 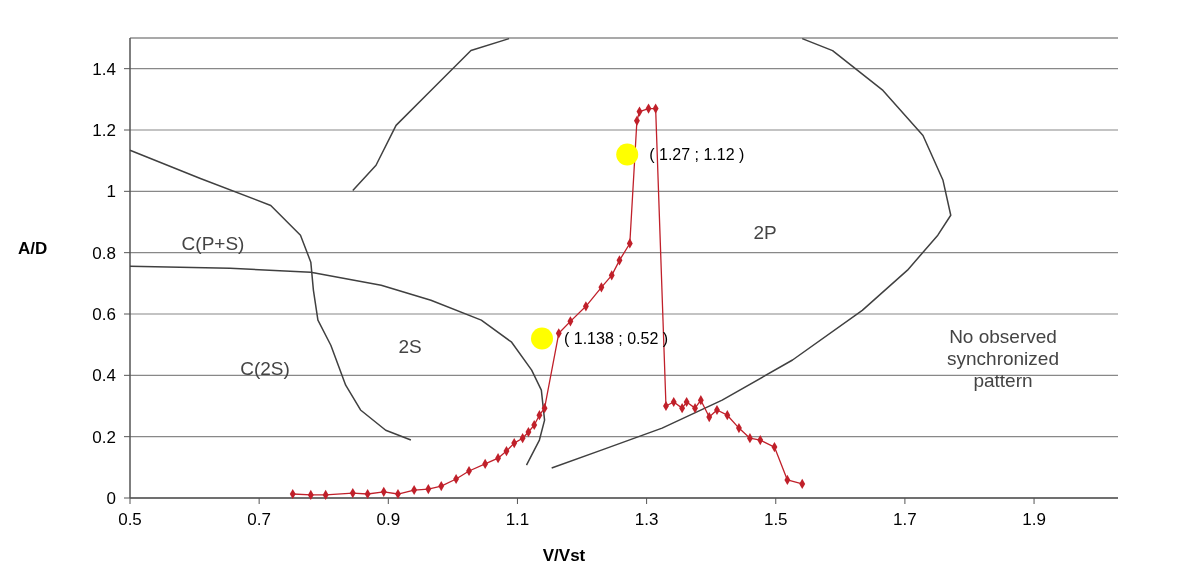 What do you see at coordinates (104, 437) in the screenshot?
I see `y-tick-label: 0.2` at bounding box center [104, 437].